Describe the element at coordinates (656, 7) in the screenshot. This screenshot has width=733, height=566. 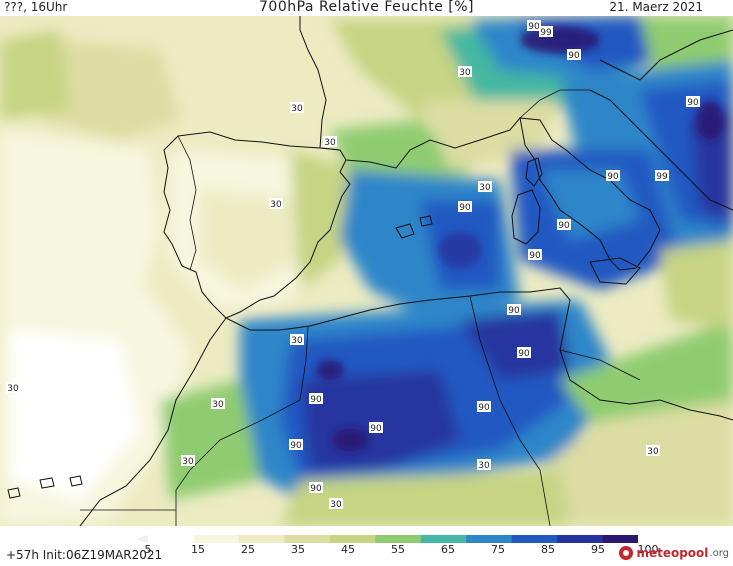
I see `valid-date: 21. Maerz 2021` at that location.